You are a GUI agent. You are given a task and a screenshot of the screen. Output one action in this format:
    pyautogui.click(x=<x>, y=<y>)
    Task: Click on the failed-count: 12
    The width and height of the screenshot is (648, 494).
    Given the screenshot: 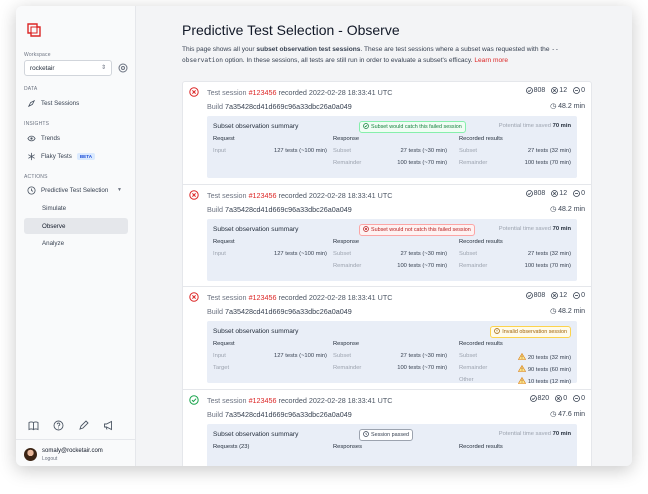 What is the action you would take?
    pyautogui.click(x=559, y=193)
    